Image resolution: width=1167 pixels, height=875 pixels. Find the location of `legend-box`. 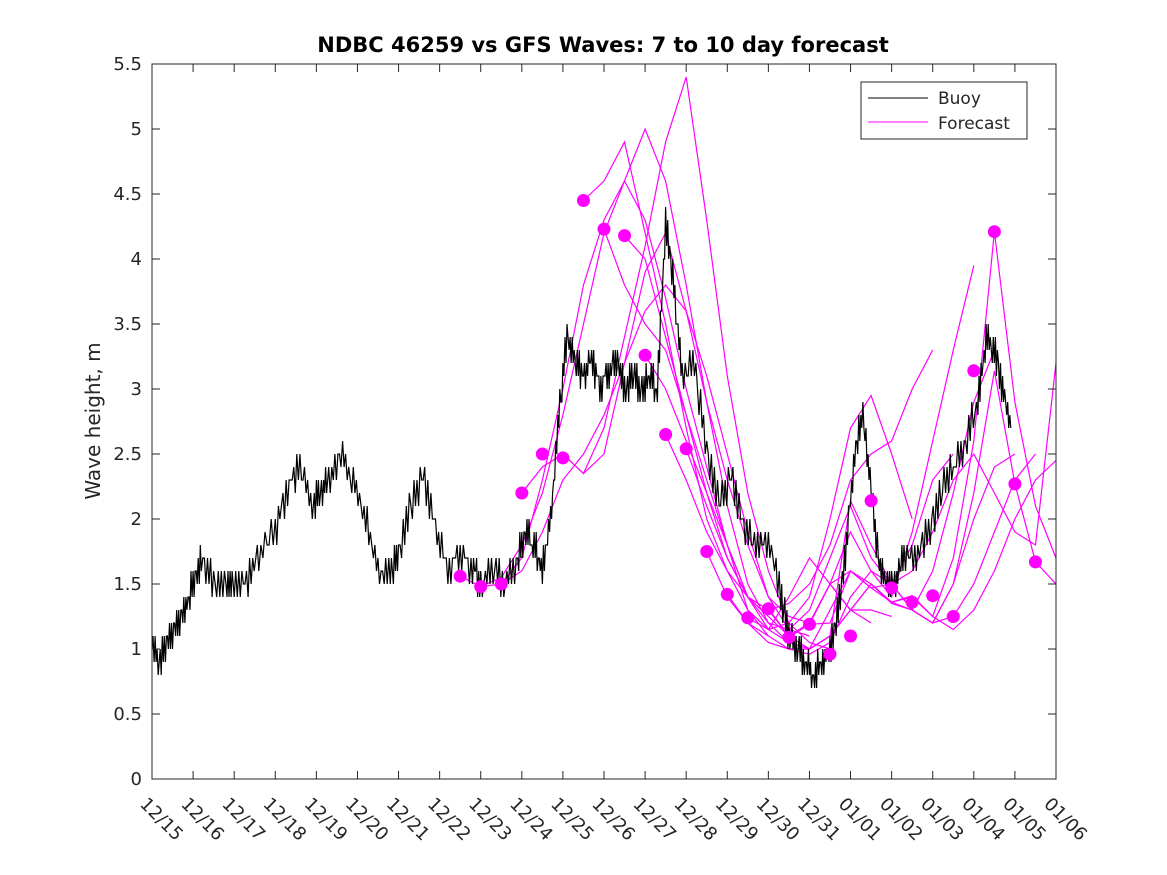

legend-box is located at coordinates (944, 110).